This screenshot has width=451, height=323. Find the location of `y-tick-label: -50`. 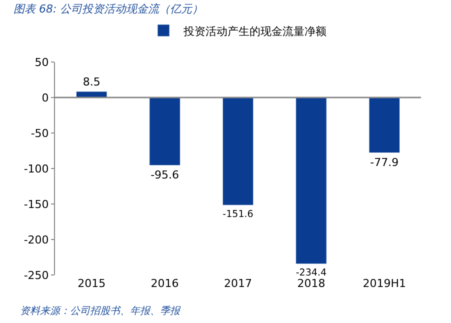

y-tick-label: -50 is located at coordinates (39, 133).